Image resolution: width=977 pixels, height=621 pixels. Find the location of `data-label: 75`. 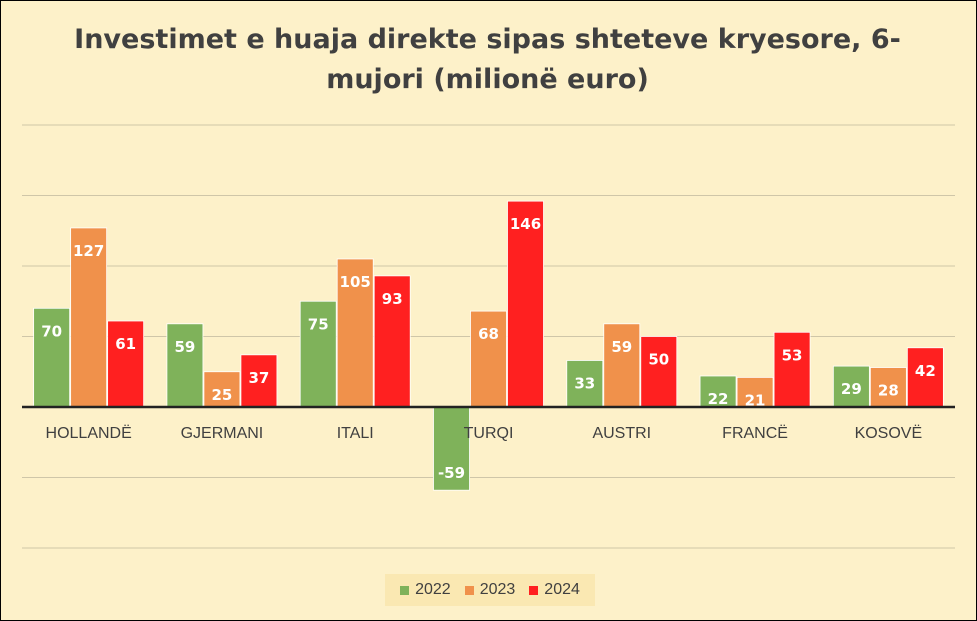

data-label: 75 is located at coordinates (318, 324).